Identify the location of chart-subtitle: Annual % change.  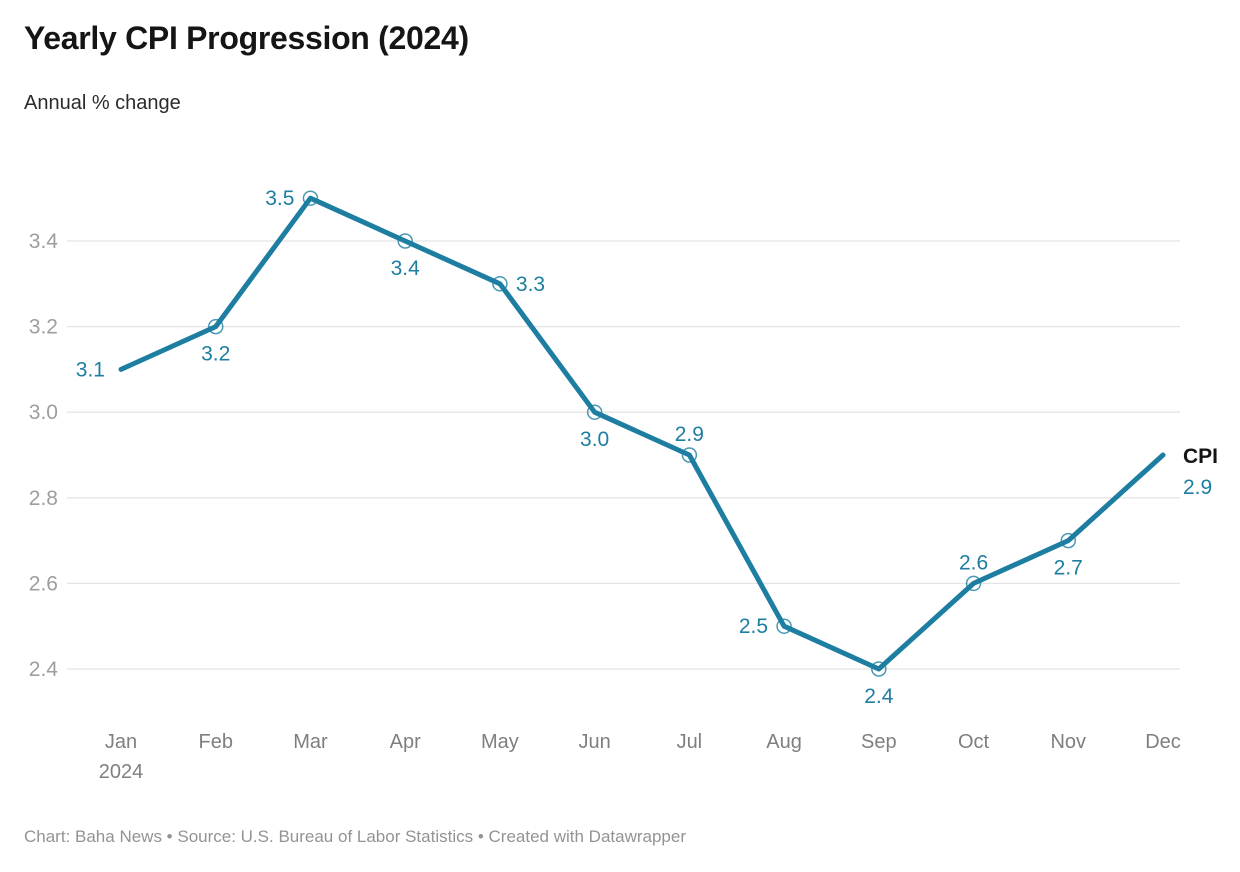
(102, 103).